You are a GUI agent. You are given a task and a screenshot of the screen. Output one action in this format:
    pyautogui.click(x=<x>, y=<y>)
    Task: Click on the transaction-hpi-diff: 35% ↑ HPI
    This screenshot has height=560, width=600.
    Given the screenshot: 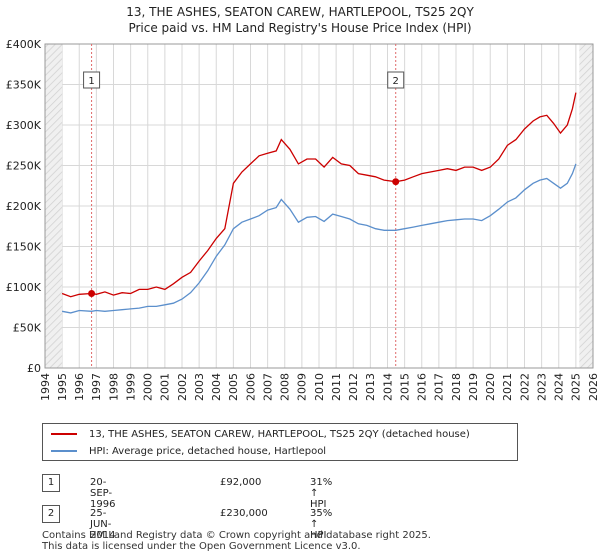 What is the action you would take?
    pyautogui.click(x=321, y=524)
    